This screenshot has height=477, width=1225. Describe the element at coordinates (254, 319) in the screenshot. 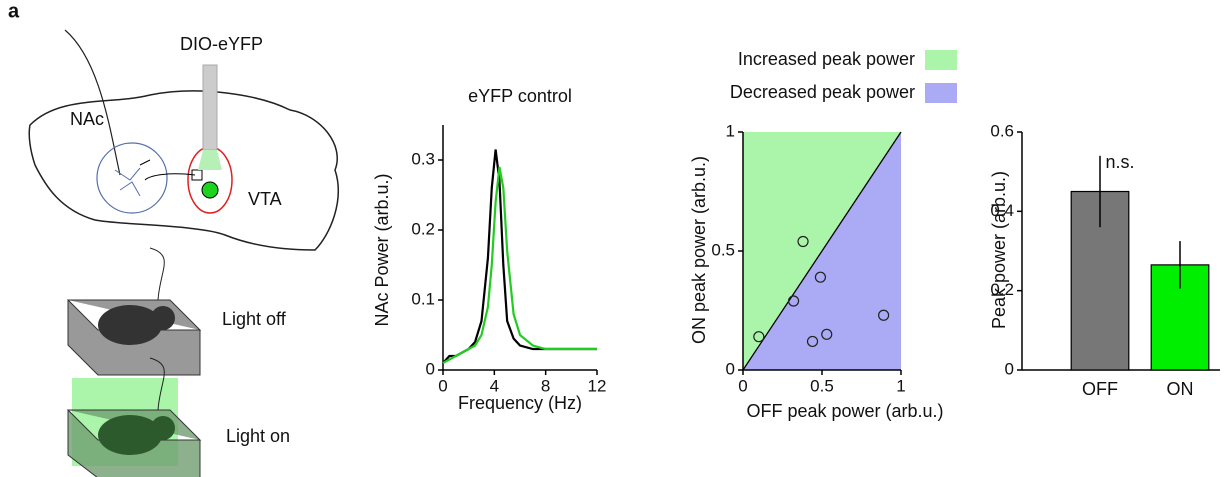

I see `light-off-label: Light off` at that location.